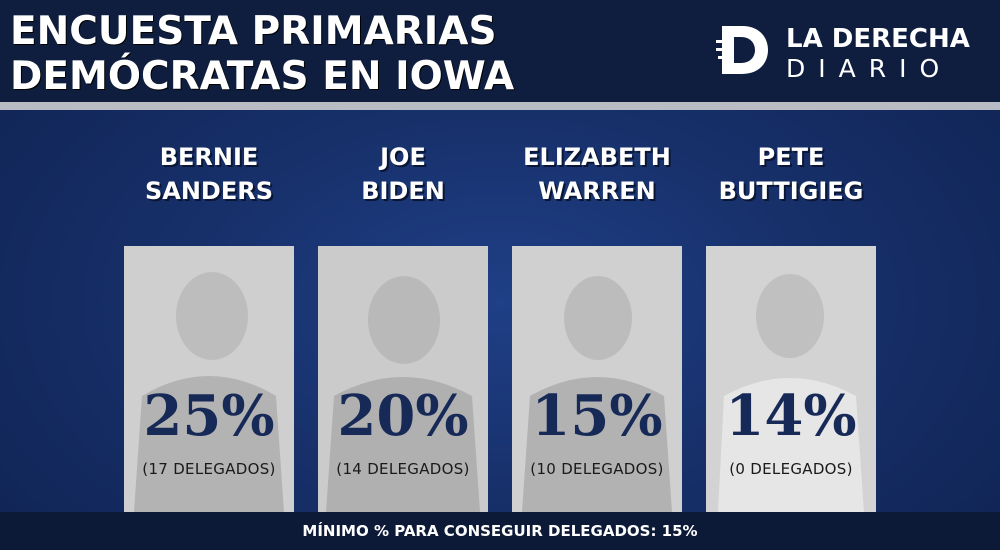  Describe the element at coordinates (403, 174) in the screenshot. I see `candidate-name: JOE BIDEN` at that location.